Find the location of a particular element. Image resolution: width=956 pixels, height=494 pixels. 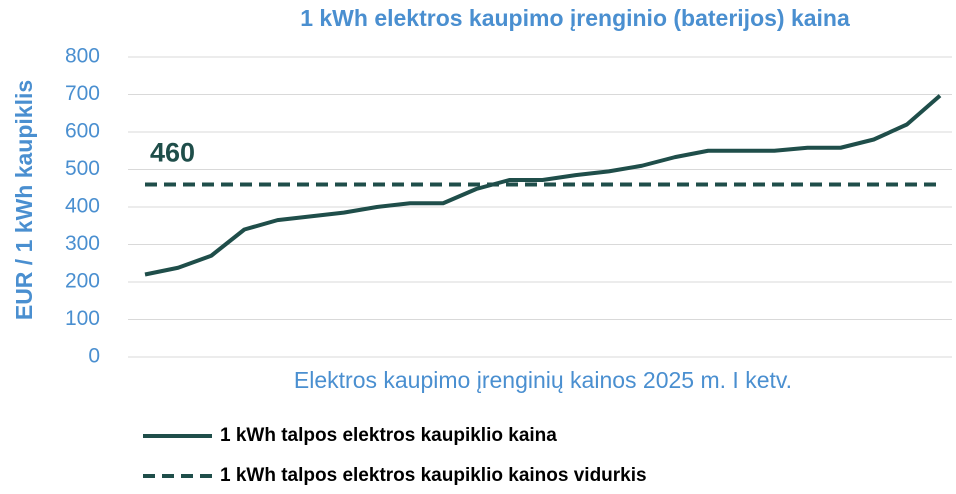

y-tick-label: 600 is located at coordinates (82, 131).